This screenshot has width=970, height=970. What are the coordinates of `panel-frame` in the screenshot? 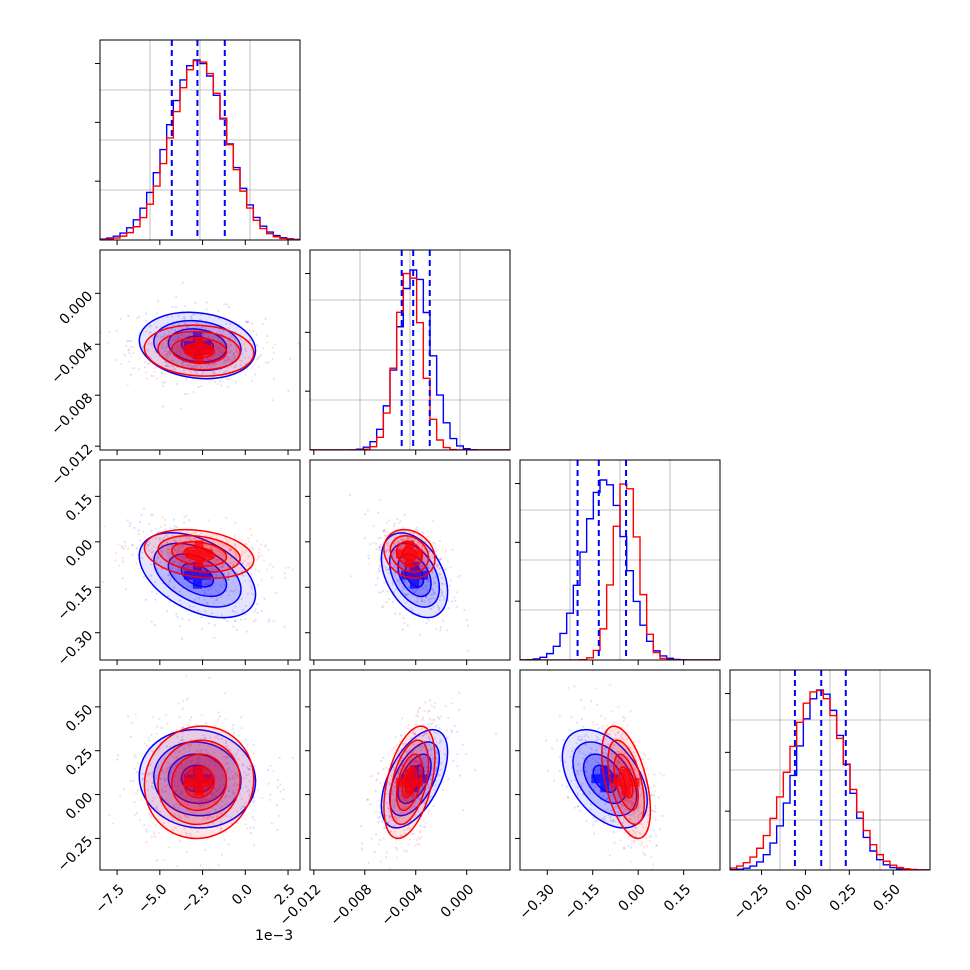 It's located at (620, 560).